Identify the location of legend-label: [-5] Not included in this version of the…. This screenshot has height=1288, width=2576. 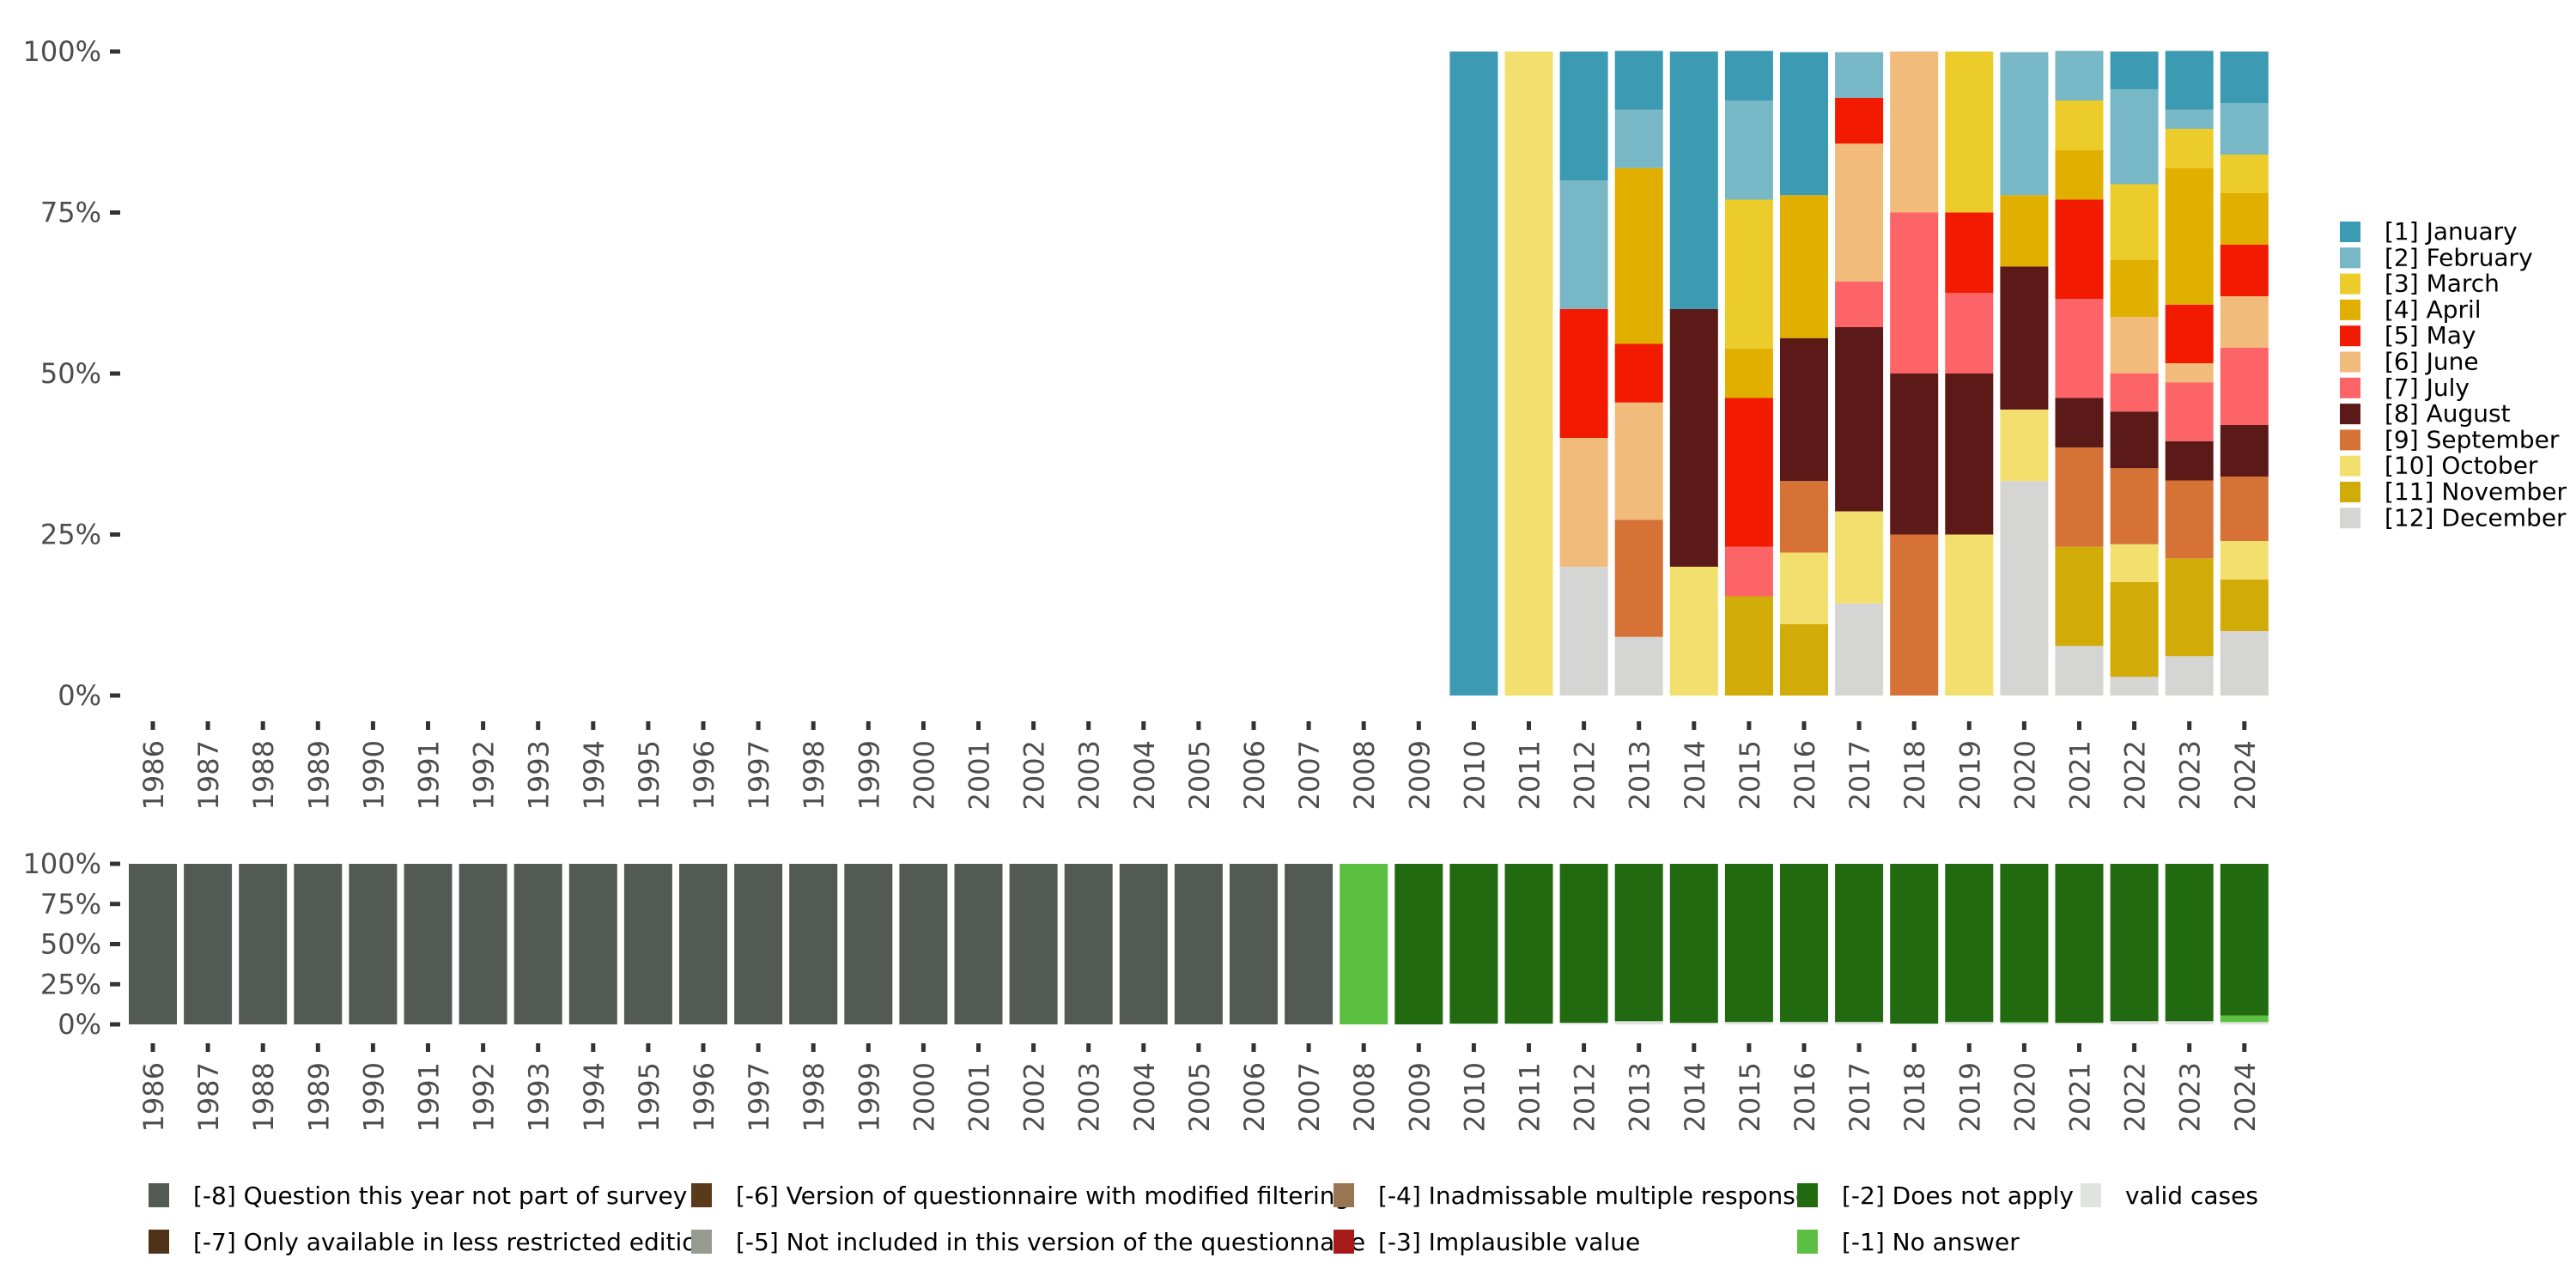
(1050, 1242).